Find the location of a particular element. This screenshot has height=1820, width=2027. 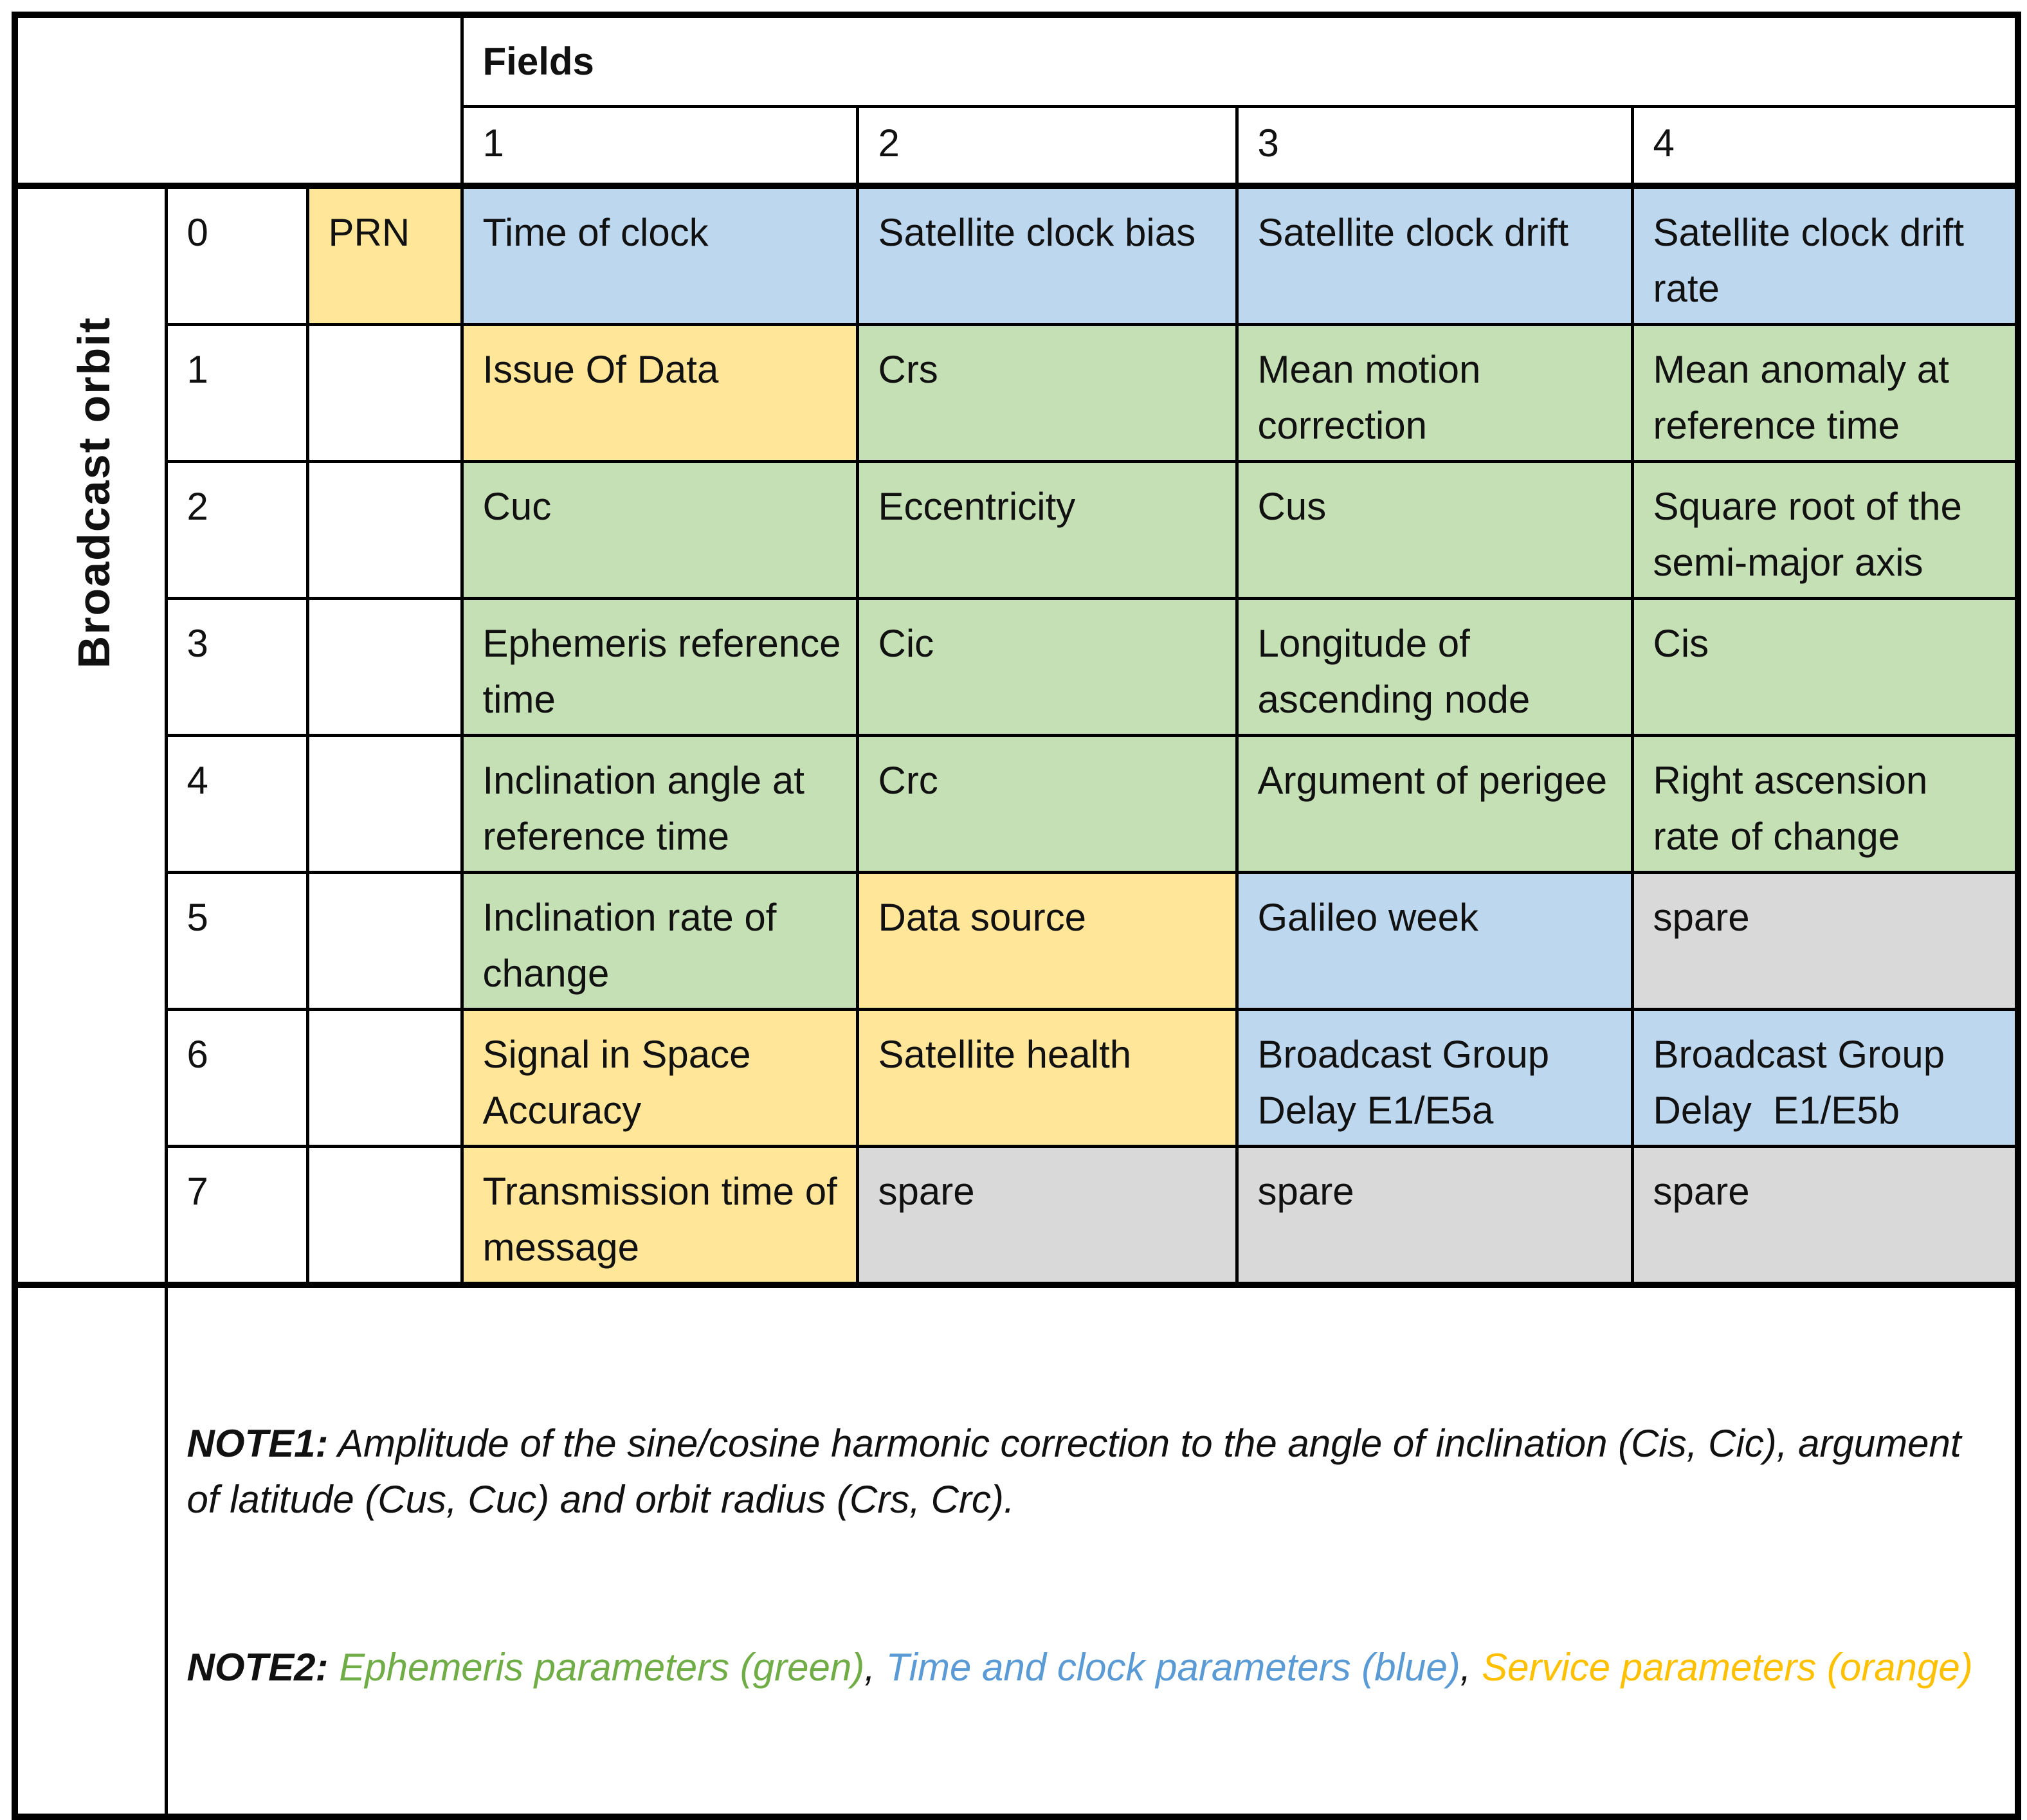

cell-r0-f4: Satellite clock drift rate is located at coordinates (1825, 255).